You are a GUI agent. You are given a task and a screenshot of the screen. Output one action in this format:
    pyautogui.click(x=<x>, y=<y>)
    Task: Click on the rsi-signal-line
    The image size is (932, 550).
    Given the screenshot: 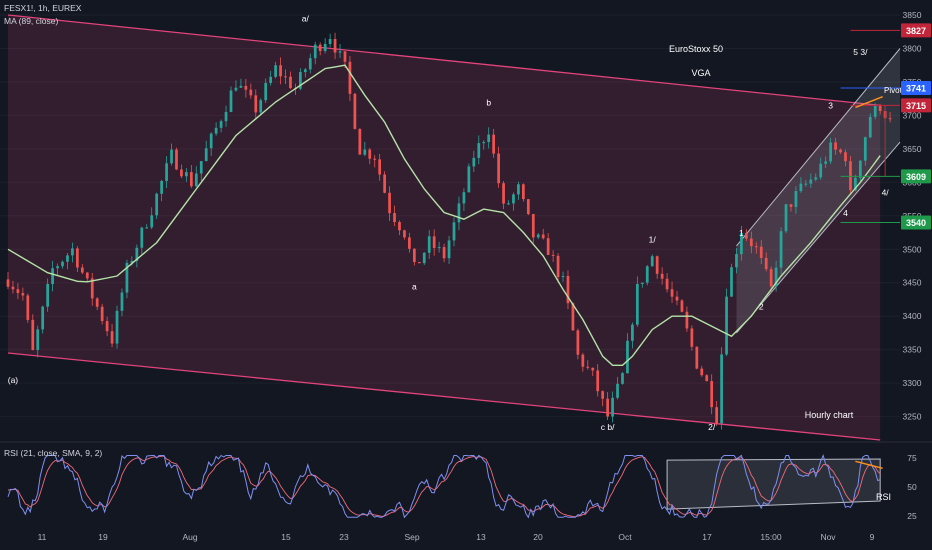 What is the action you would take?
    pyautogui.click(x=444, y=486)
    